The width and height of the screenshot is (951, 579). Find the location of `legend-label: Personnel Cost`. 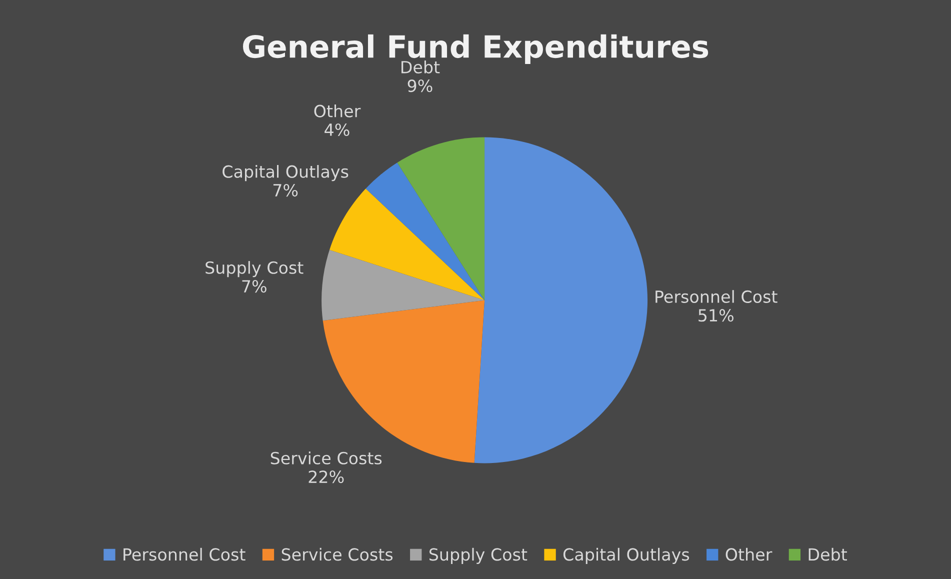

legend-label: Personnel Cost is located at coordinates (185, 554).